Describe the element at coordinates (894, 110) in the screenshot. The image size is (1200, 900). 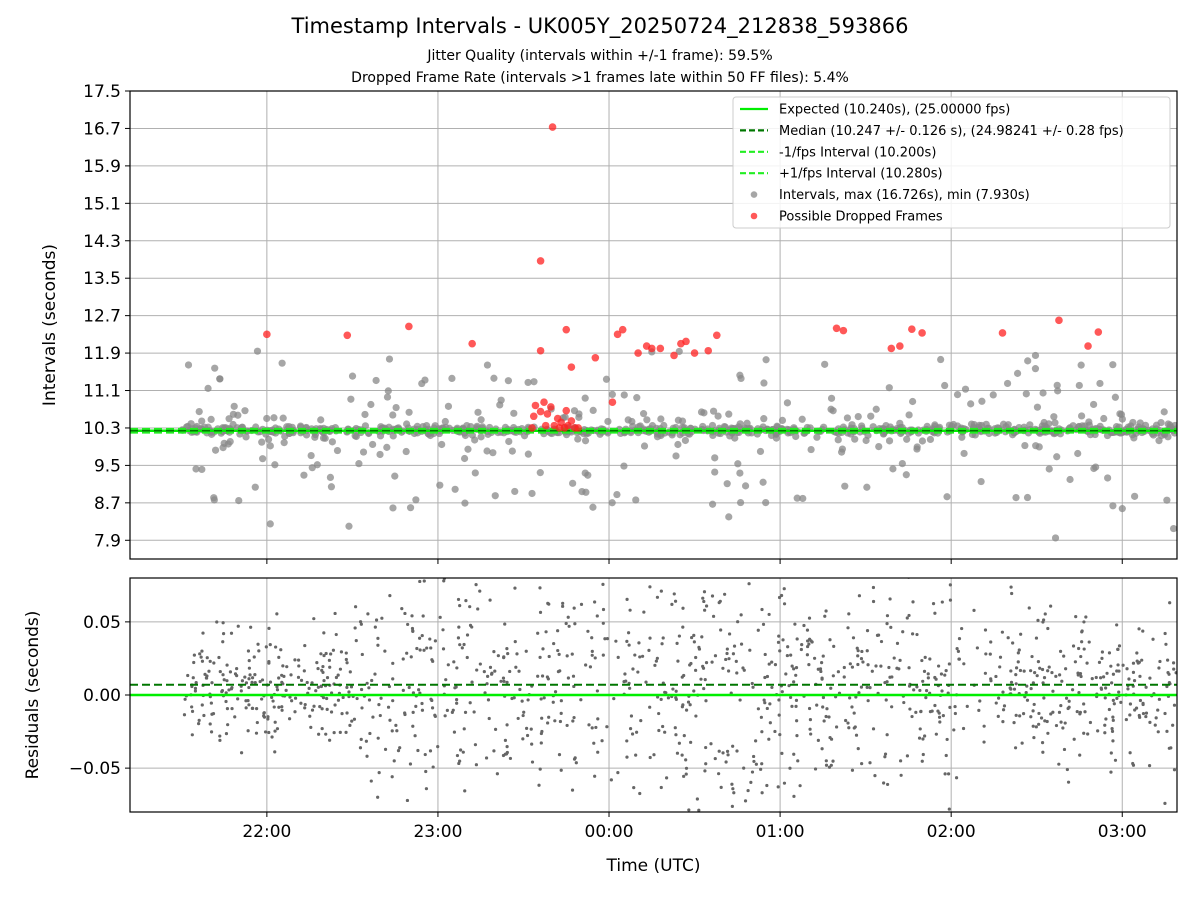
I see `legend-entry: Expected (10.240s), (25.00000 fps)` at that location.